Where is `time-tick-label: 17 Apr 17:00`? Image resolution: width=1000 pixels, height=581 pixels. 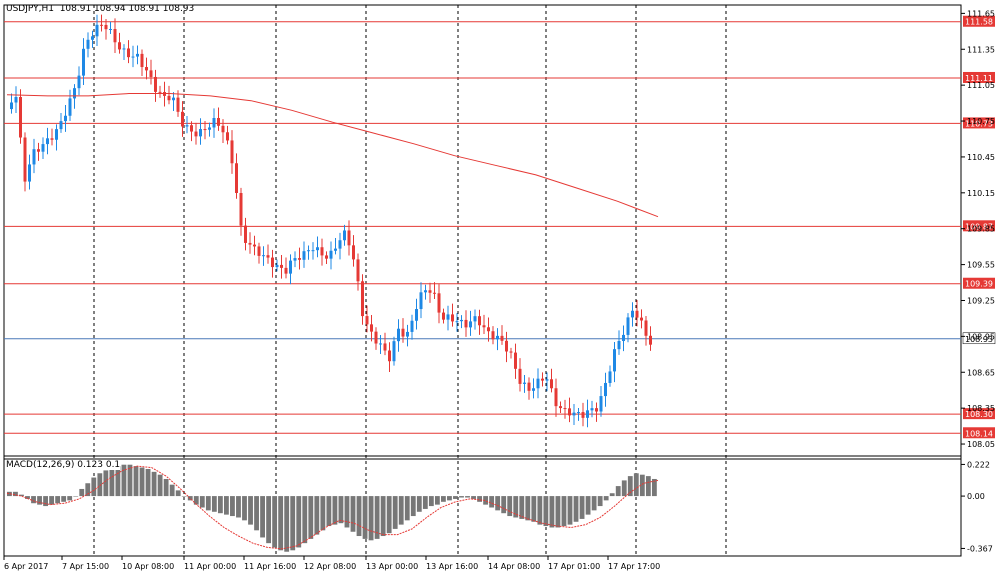 time-tick-label: 17 Apr 17:00 is located at coordinates (634, 566).